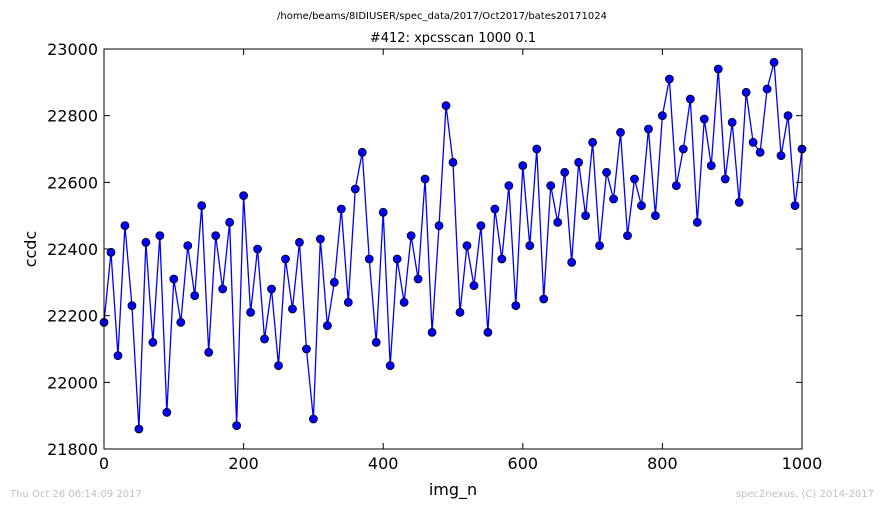  Describe the element at coordinates (453, 490) in the screenshot. I see `x-axis-label: img_n` at that location.